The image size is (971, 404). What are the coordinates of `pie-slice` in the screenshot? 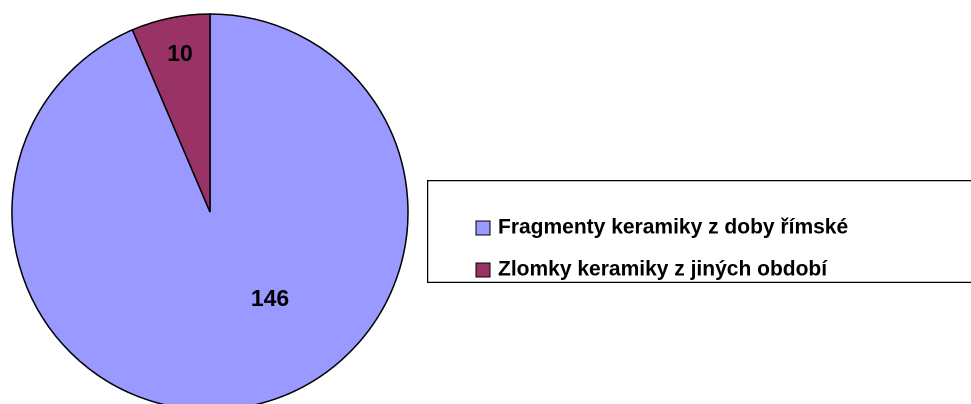 It's located at (171, 113).